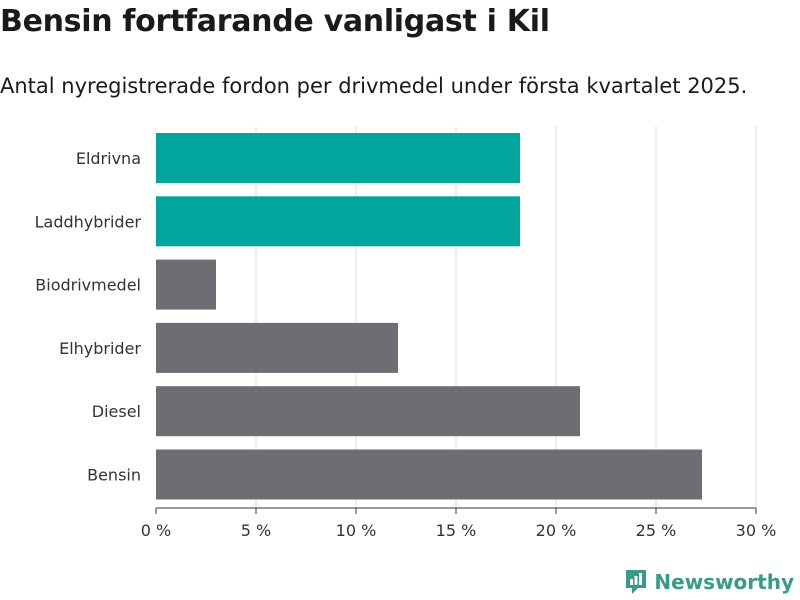 The width and height of the screenshot is (800, 600). What do you see at coordinates (636, 582) in the screenshot?
I see `newsworthy-logo-icon` at bounding box center [636, 582].